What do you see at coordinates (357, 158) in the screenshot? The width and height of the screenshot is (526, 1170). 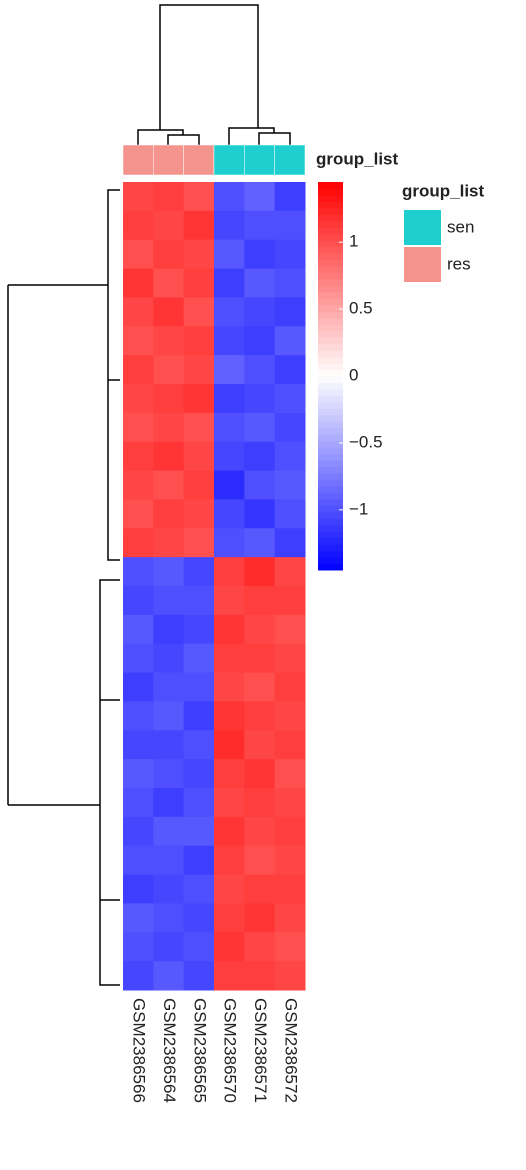 I see `annotation-label: group_list` at bounding box center [357, 158].